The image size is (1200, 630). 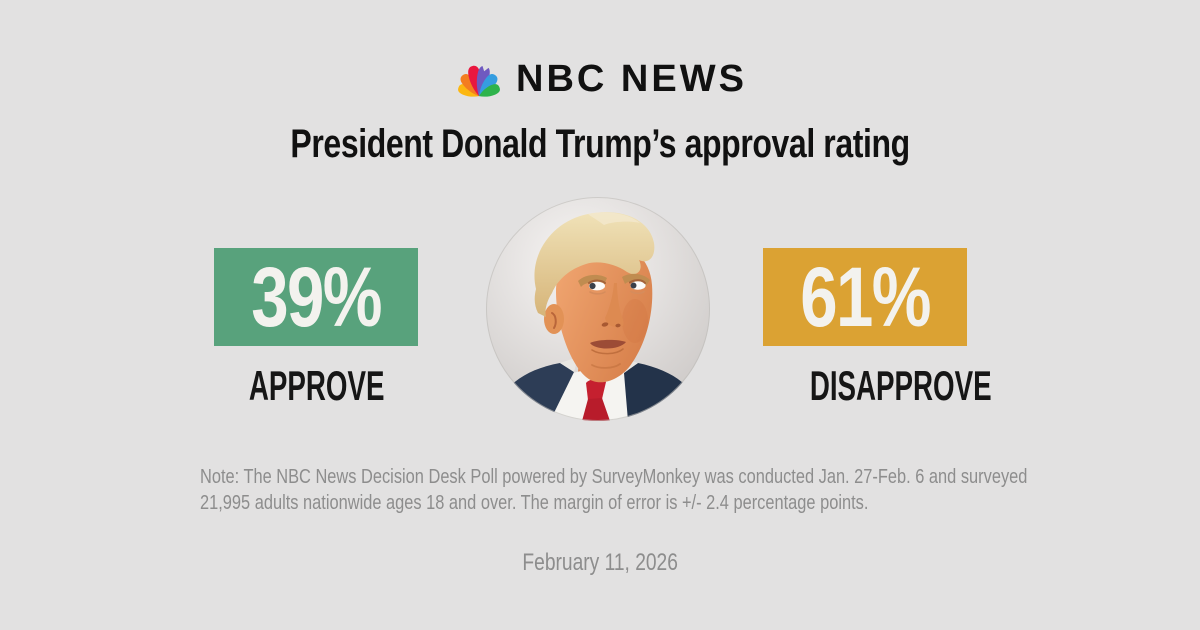 I want to click on approve-label-row: APPROVE, so click(x=316, y=391).